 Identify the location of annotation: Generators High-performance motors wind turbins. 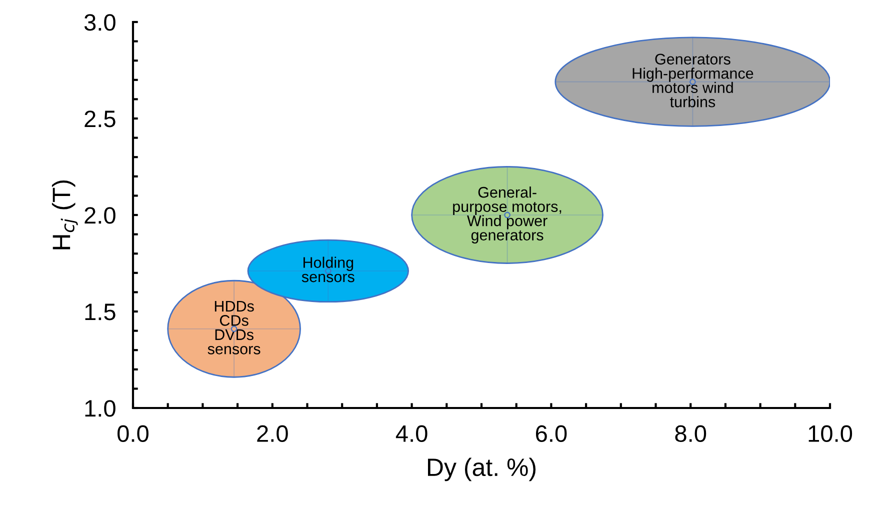
(693, 81).